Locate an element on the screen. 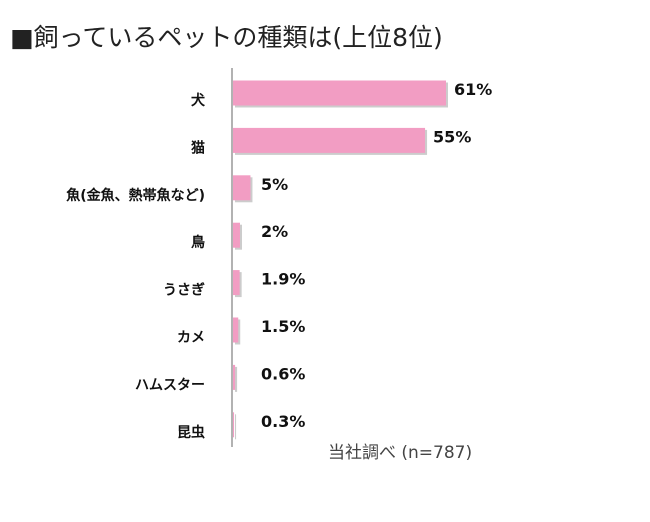 The image size is (650, 522). chart-title: ■飼っているペットの種類は(上位8位) is located at coordinates (226, 37).